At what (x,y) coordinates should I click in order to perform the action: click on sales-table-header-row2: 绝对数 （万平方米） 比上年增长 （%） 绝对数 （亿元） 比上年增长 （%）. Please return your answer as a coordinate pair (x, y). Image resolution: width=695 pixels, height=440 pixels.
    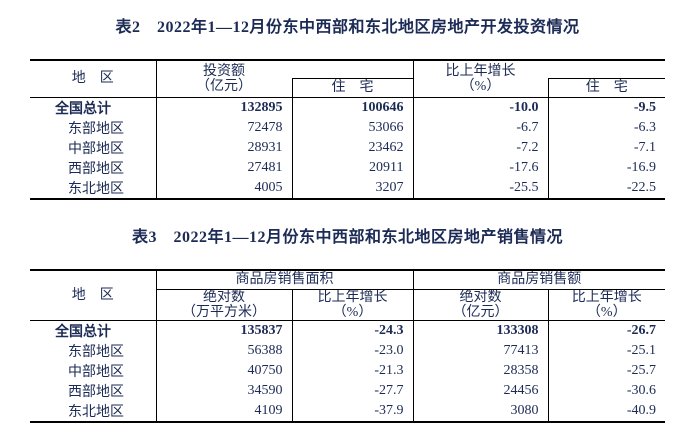
    Looking at the image, I should click on (347, 304).